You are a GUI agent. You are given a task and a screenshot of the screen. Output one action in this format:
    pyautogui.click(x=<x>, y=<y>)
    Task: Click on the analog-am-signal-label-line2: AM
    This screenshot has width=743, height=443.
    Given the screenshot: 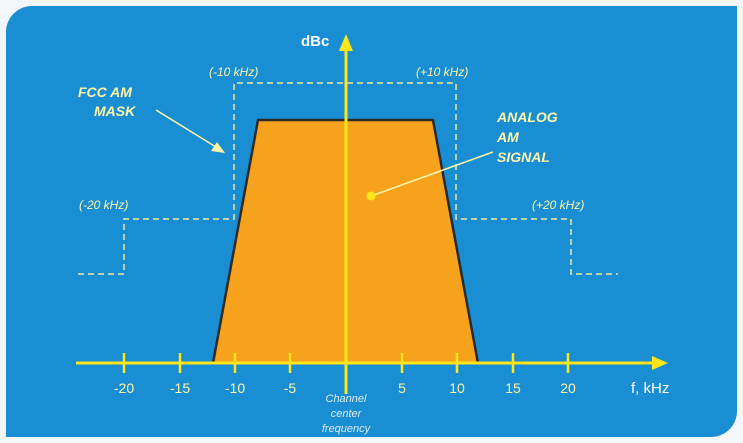 What is the action you would take?
    pyautogui.click(x=507, y=137)
    